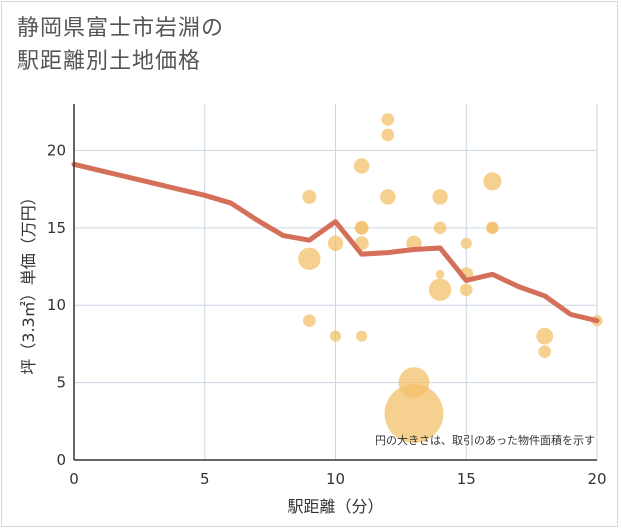 The width and height of the screenshot is (621, 530). I want to click on chart-title: 静岡県富士市岩淵の 駅距離別土地価格, so click(297, 45).